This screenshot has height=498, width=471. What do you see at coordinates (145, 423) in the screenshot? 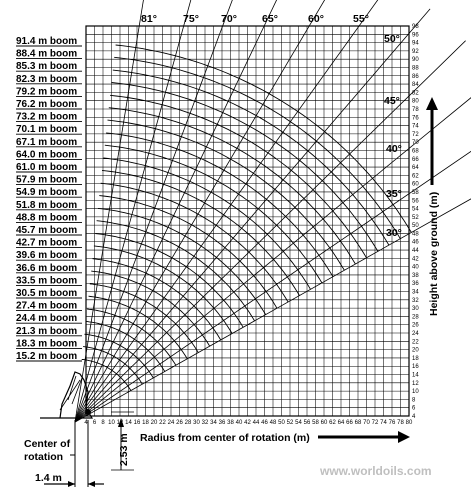
I see `x-tick-label: 18` at bounding box center [145, 423].